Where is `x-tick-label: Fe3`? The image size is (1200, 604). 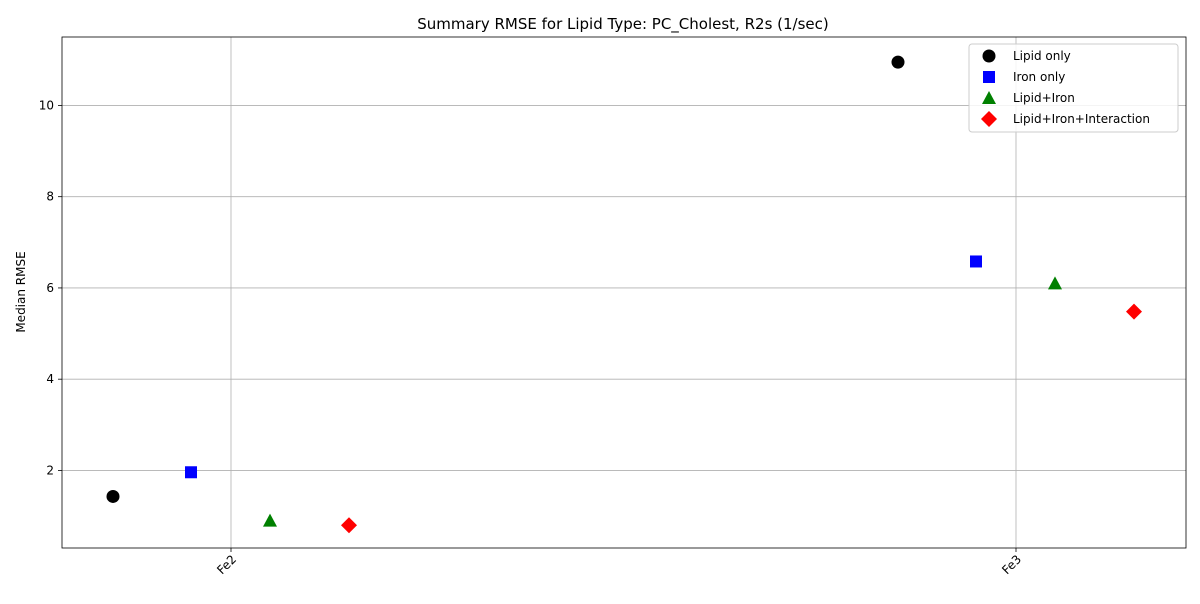 x-tick-label: Fe3 is located at coordinates (1011, 564).